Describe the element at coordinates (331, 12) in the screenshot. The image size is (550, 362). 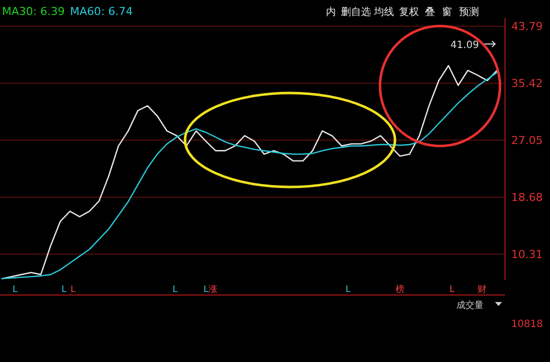
I see `text: 内` at that location.